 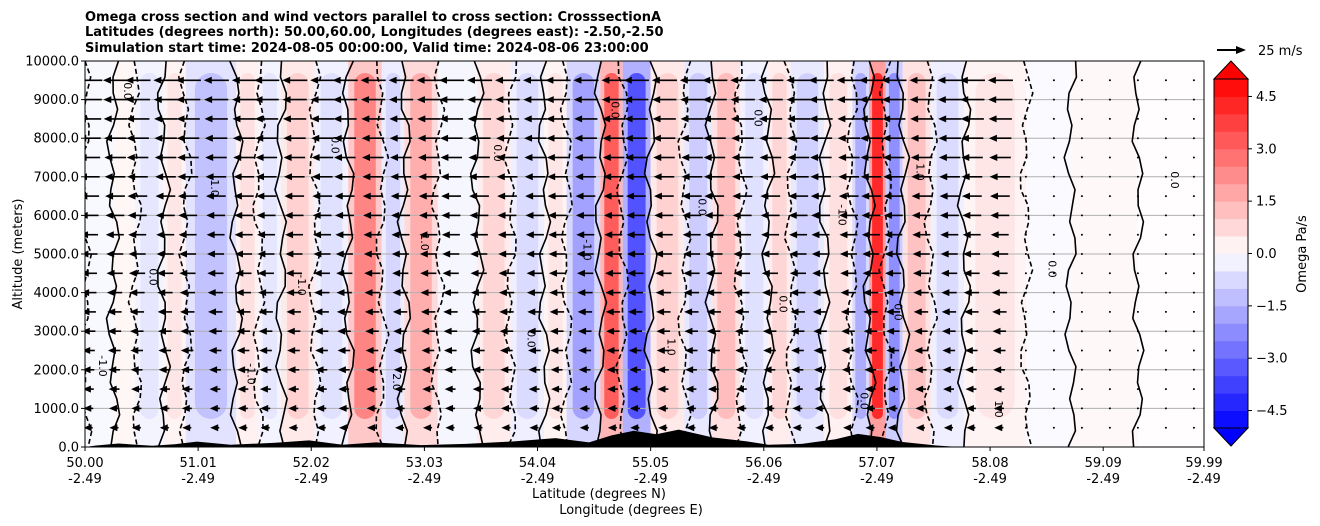 I want to click on y-tick-label: 3000.0, so click(x=57, y=332).